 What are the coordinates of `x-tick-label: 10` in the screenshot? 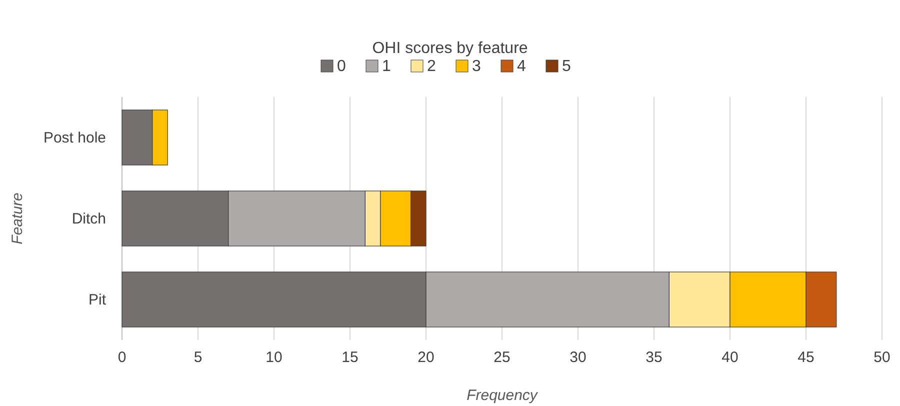 It's located at (274, 357).